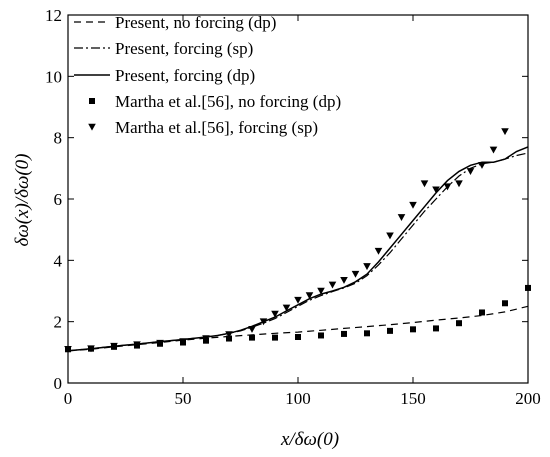  What do you see at coordinates (53, 15) in the screenshot?
I see `y-tick-label: 12` at bounding box center [53, 15].